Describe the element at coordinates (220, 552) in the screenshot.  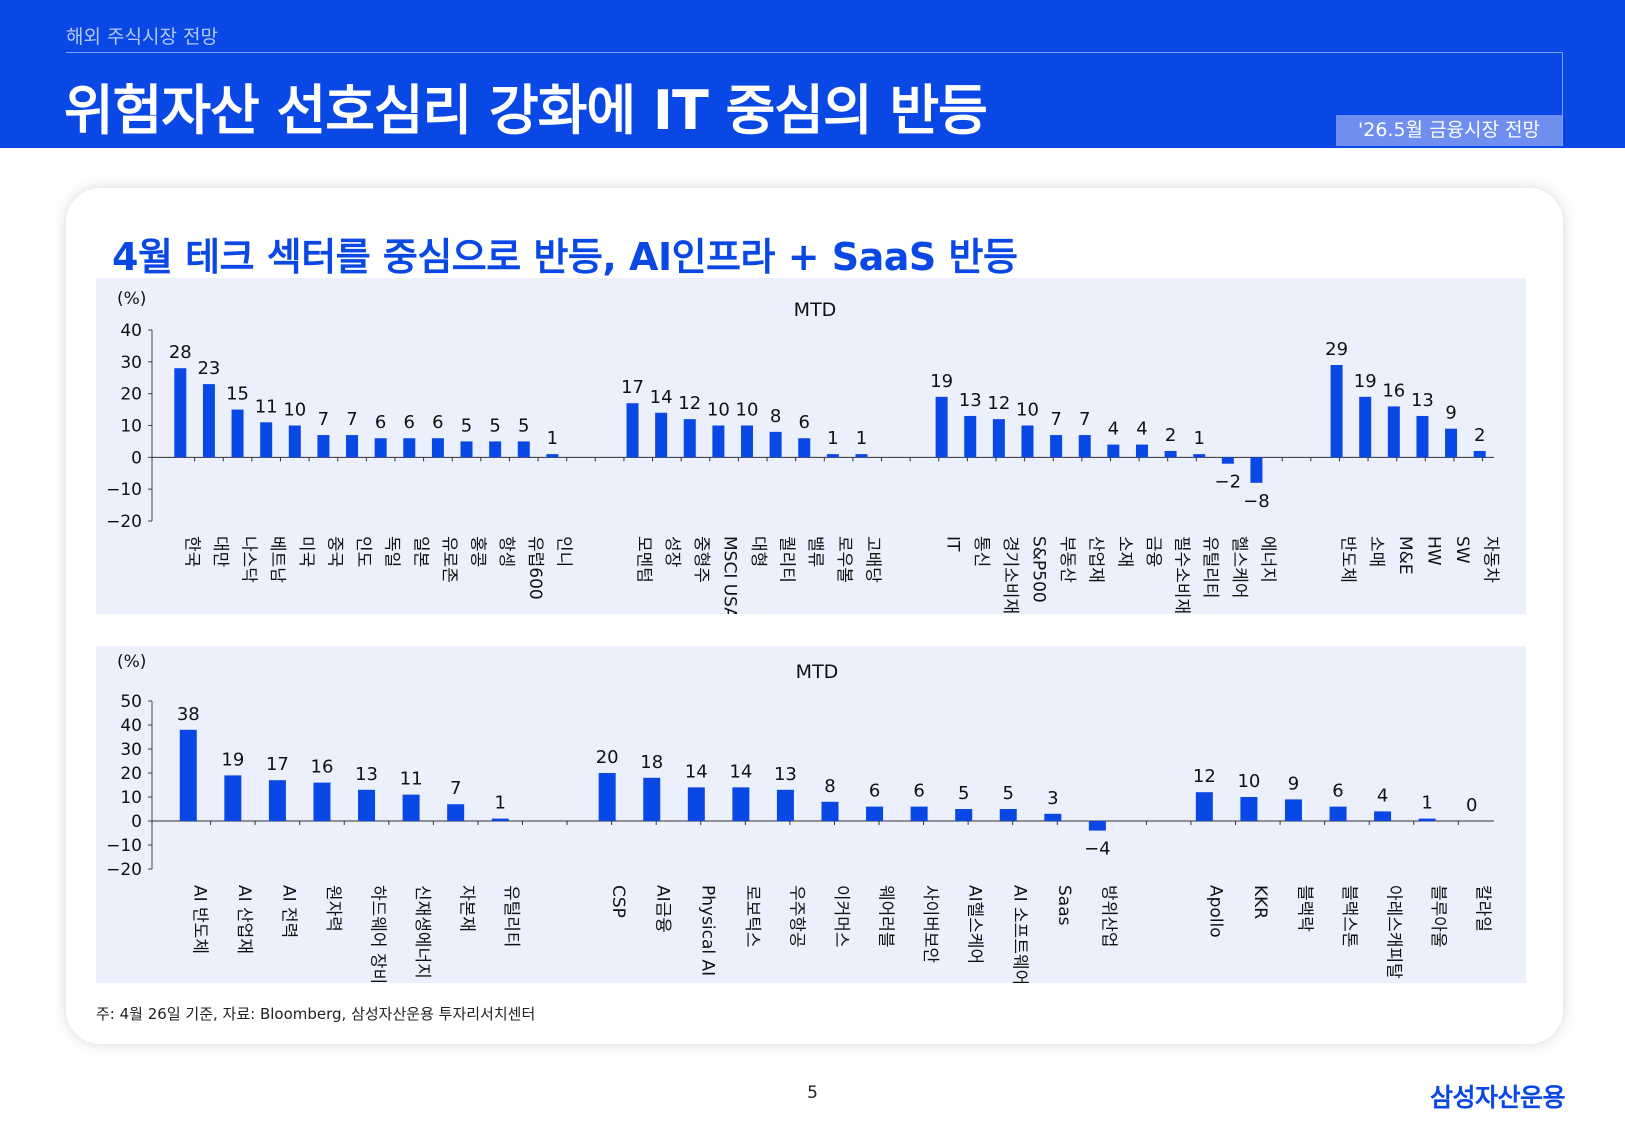
I see `category-label: 대만` at that location.